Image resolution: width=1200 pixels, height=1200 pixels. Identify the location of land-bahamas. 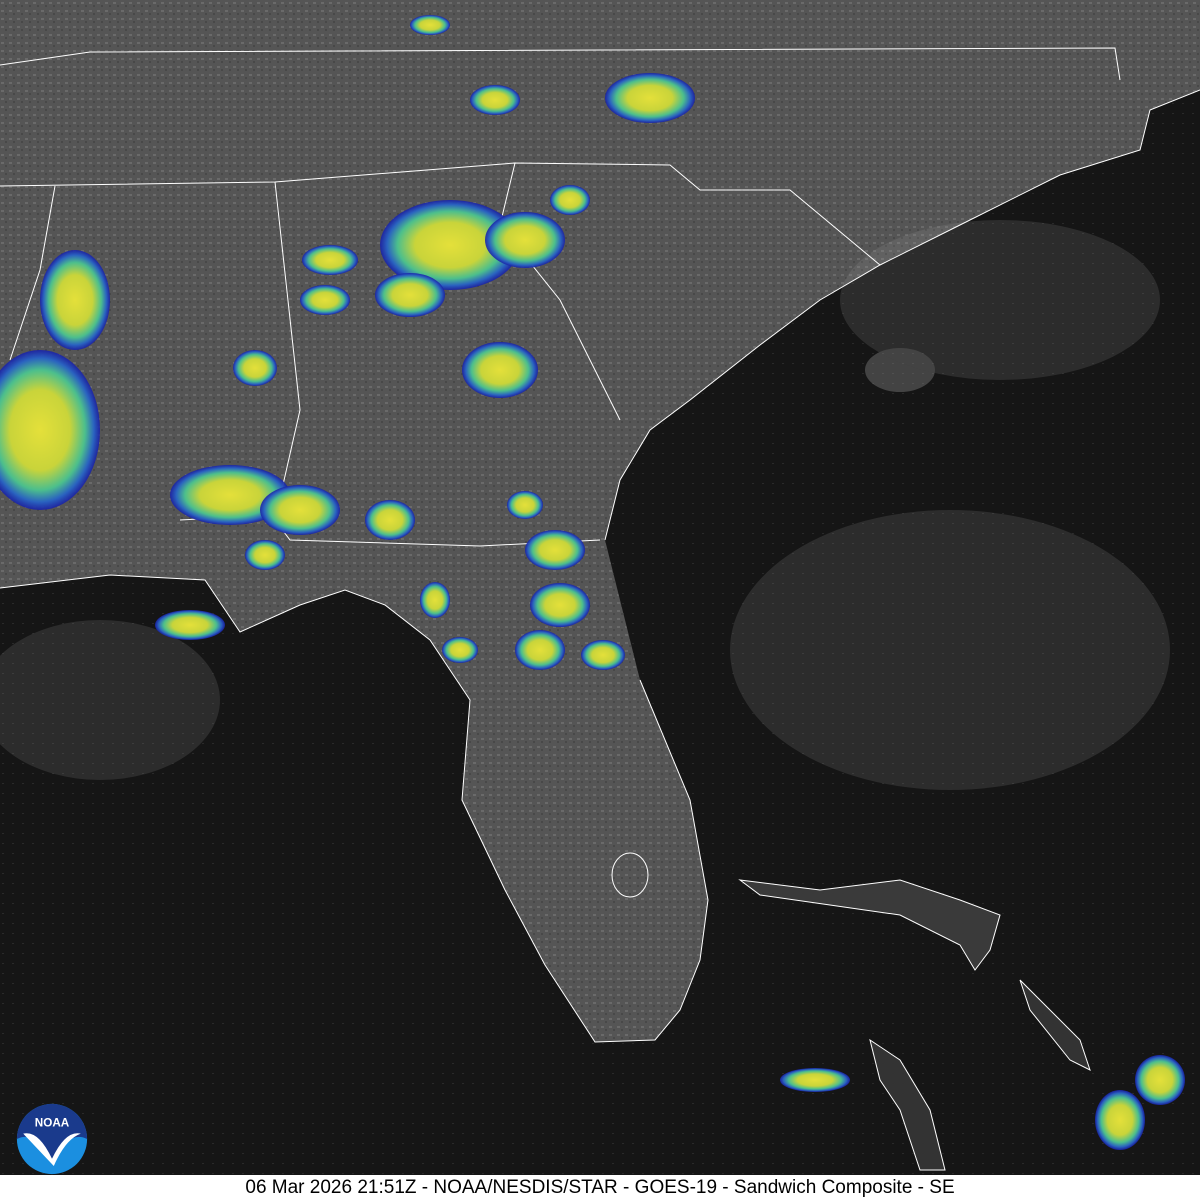
(980, 1075).